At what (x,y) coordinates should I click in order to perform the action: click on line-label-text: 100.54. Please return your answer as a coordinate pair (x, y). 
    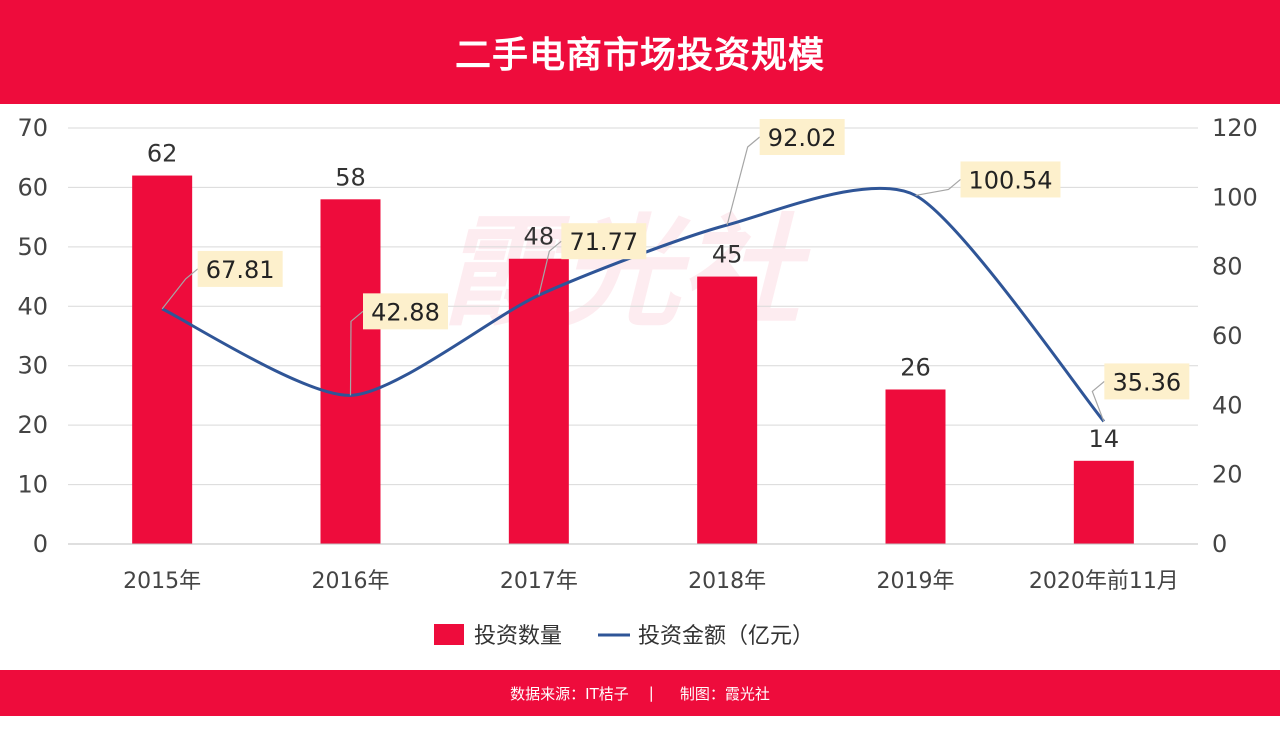
    Looking at the image, I should click on (1011, 180).